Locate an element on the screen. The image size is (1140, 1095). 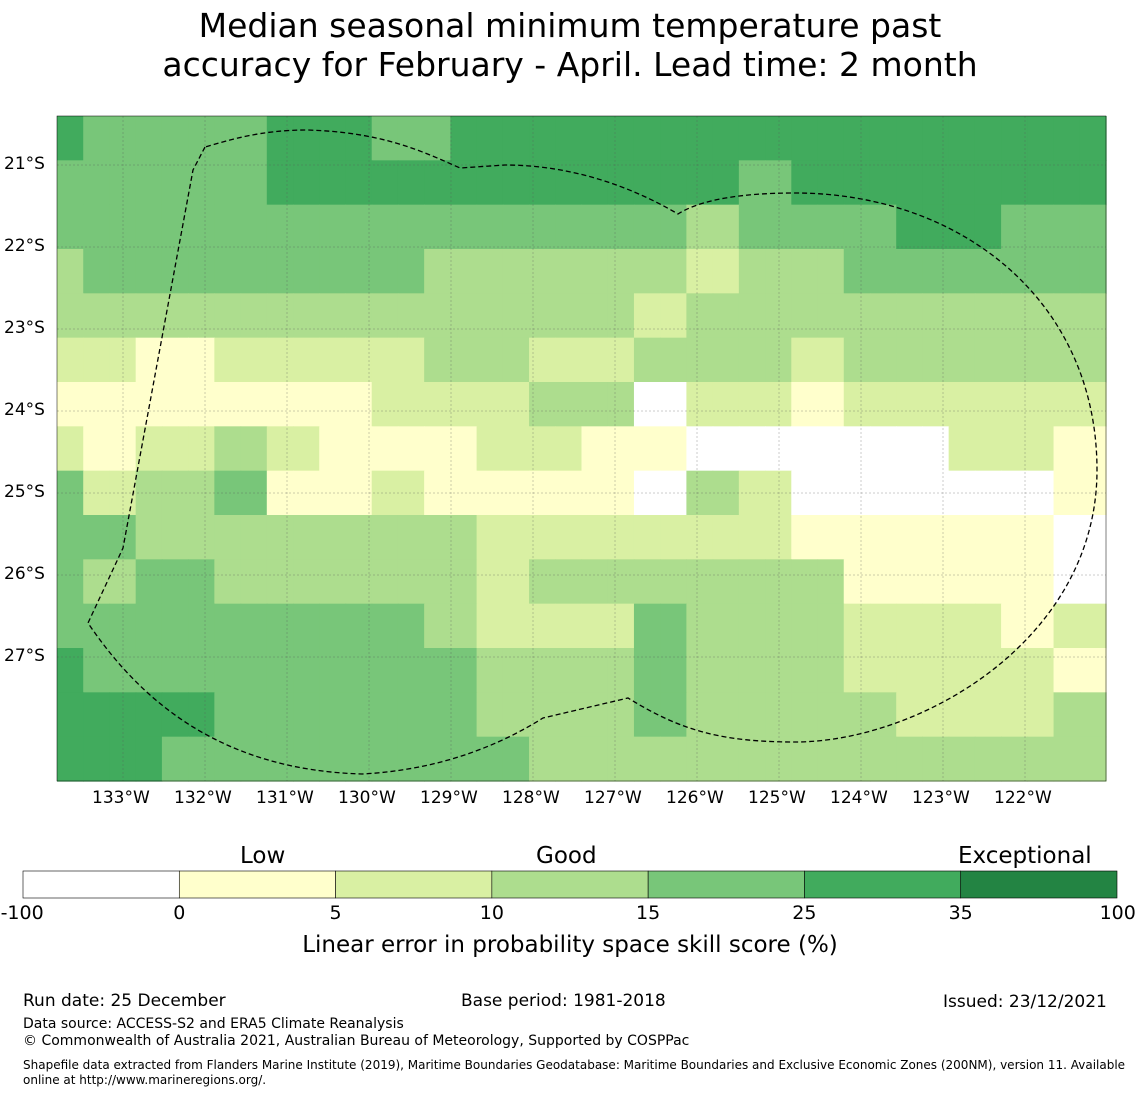
latitude-label: 26°S is located at coordinates (24, 574).